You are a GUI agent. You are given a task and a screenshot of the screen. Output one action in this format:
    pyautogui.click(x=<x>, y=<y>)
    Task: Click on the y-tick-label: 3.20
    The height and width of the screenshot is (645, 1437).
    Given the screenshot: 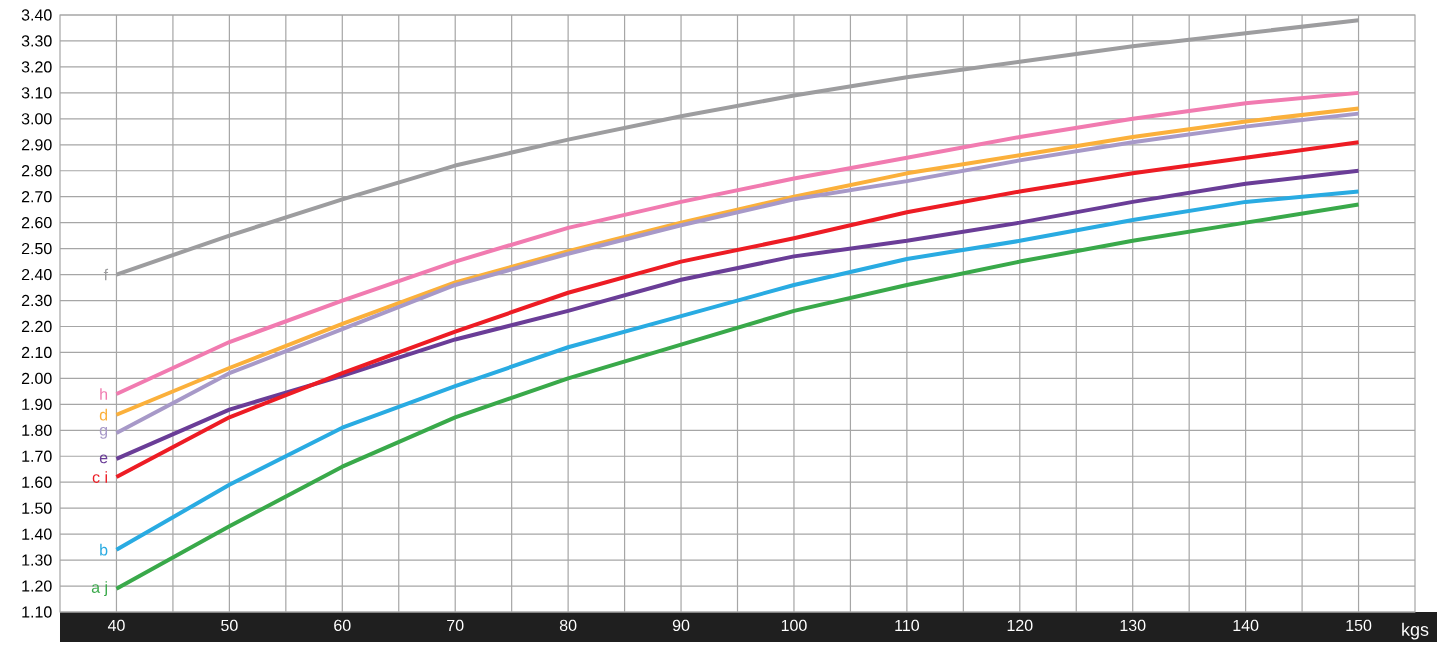 What is the action you would take?
    pyautogui.click(x=36, y=67)
    